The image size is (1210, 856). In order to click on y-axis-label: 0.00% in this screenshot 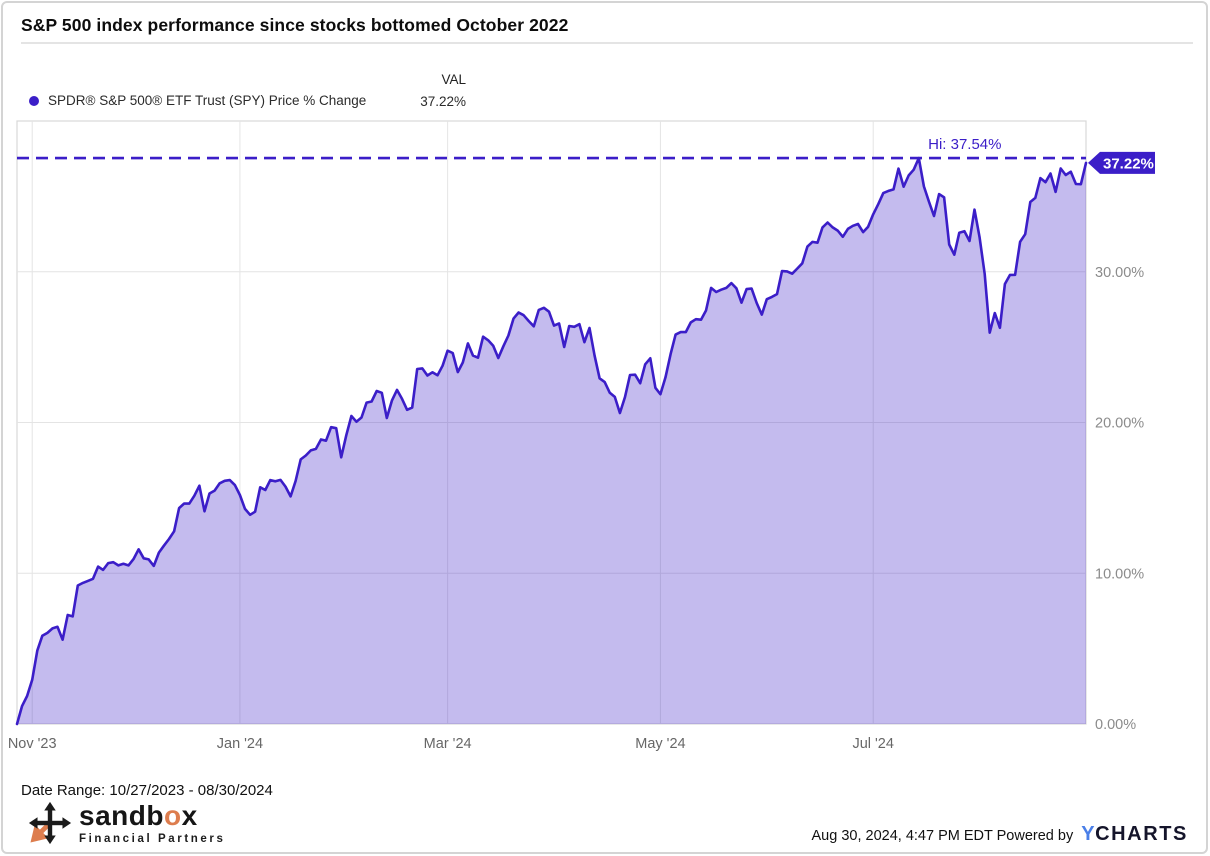, I will do `click(1115, 725)`.